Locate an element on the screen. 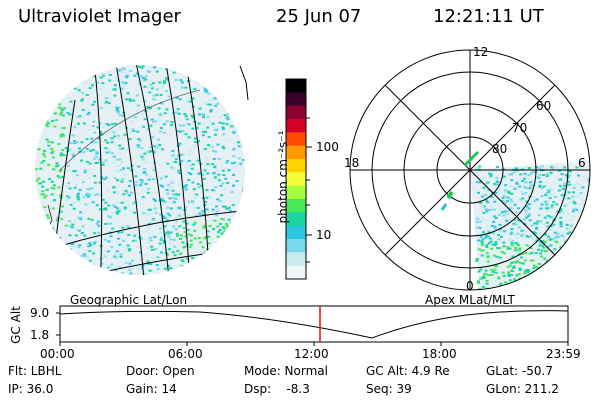 Image resolution: width=600 pixels, height=400 pixels. status-gain: Gain: 14 is located at coordinates (151, 389).